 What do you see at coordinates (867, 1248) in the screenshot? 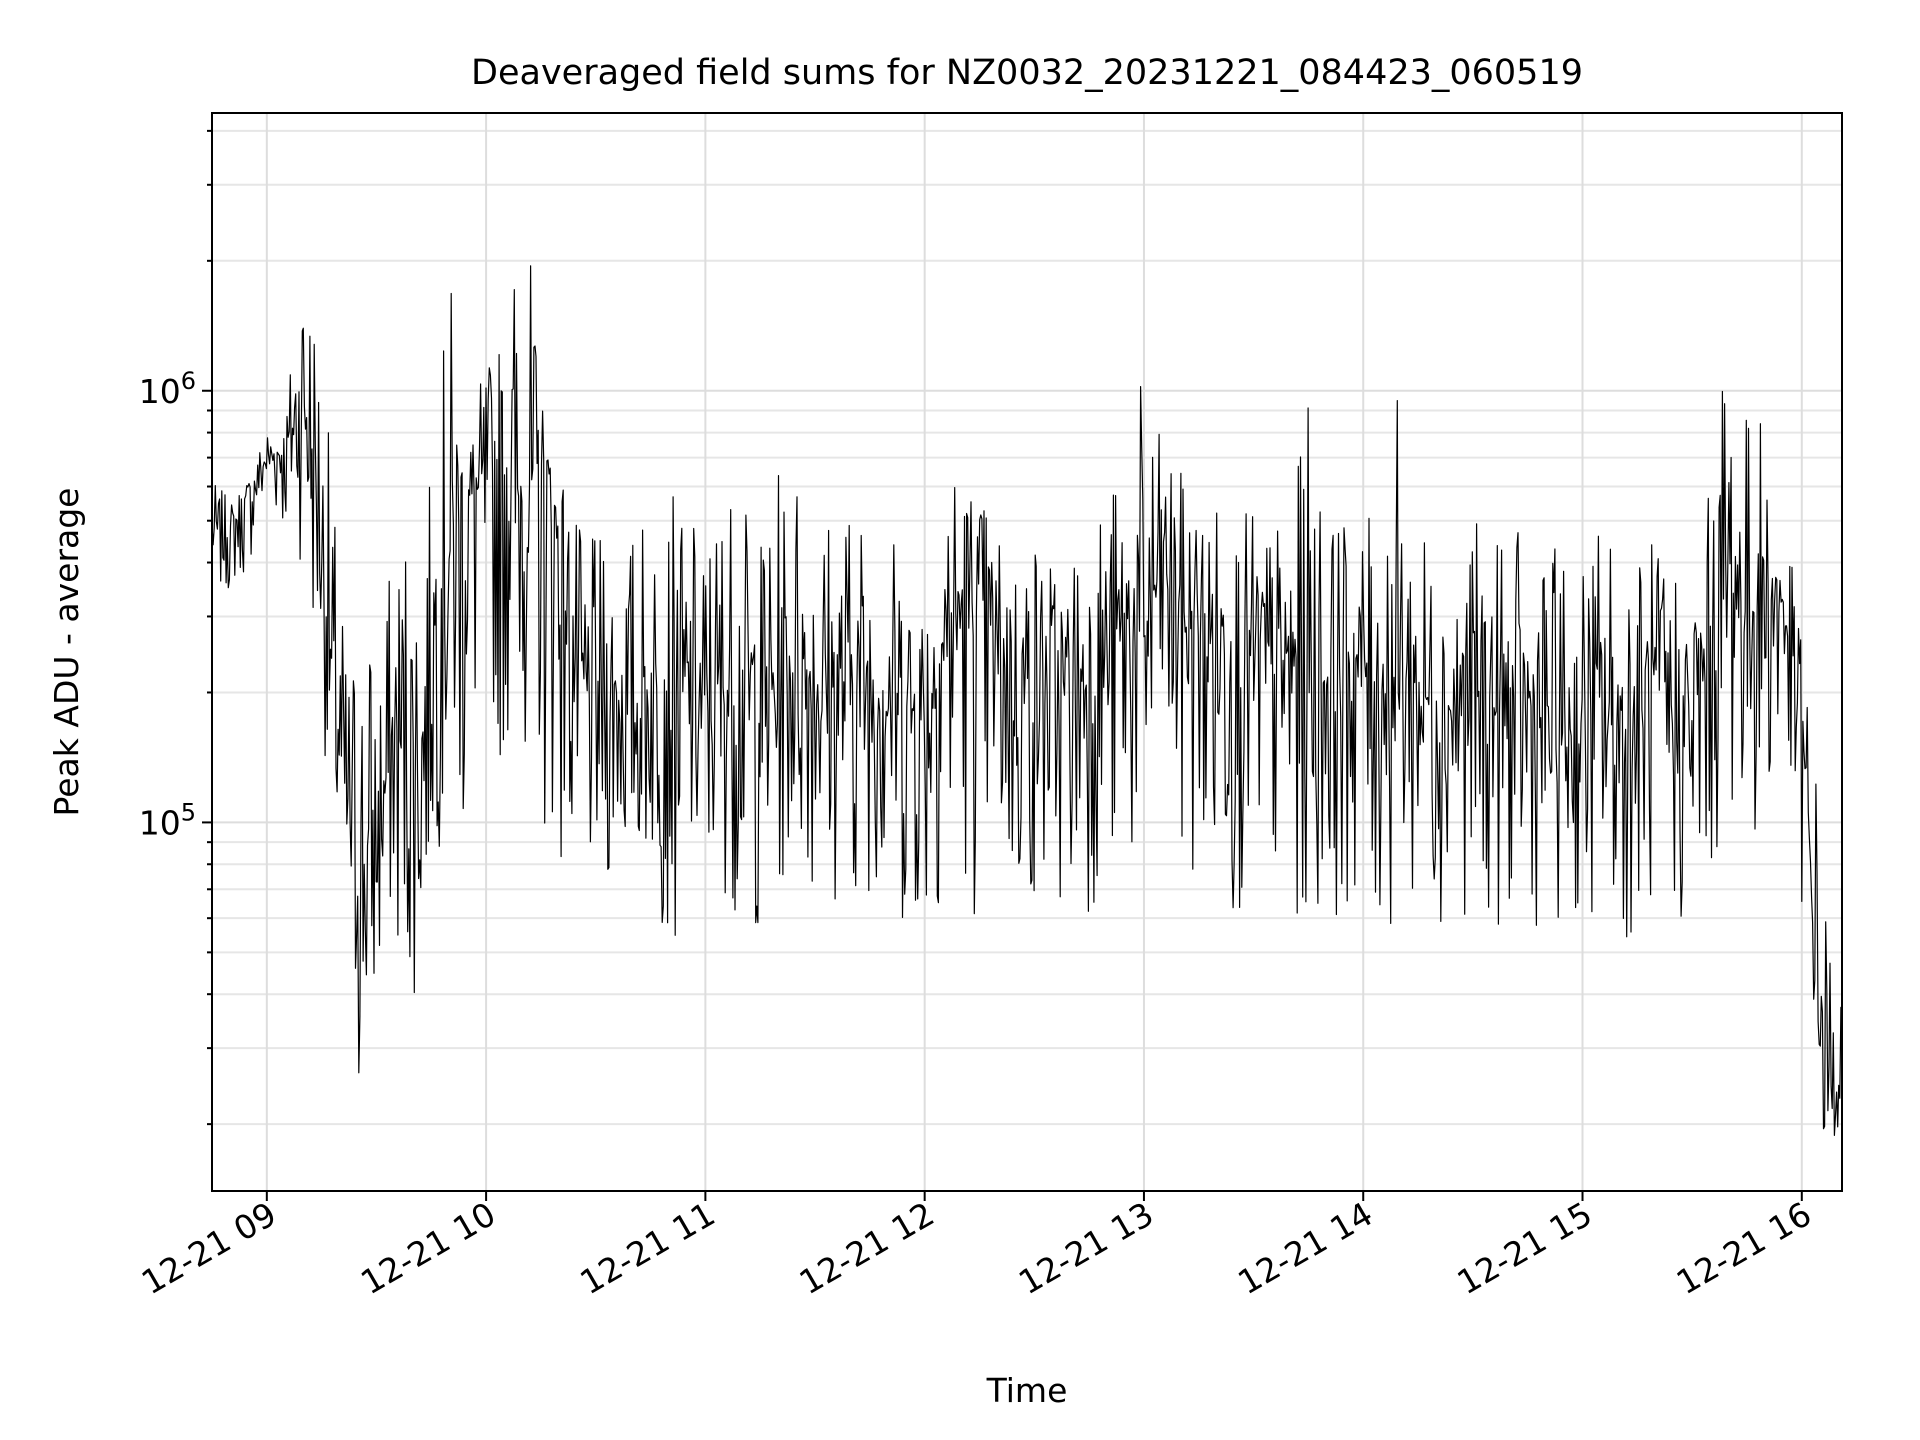
I see `x-tick-label: 12-21 12` at bounding box center [867, 1248].